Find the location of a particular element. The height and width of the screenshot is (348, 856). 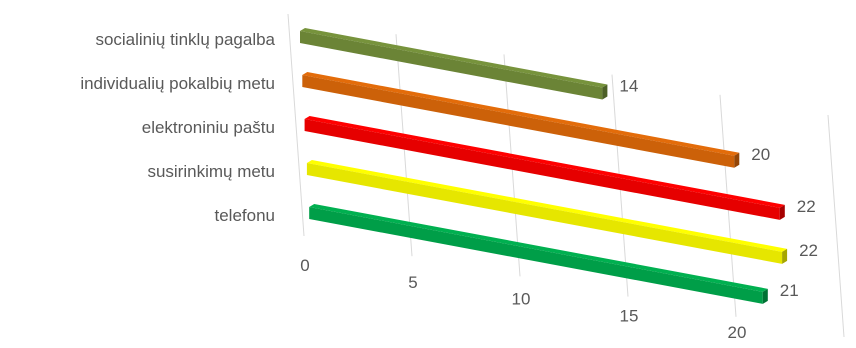

x-tick-label: 20 is located at coordinates (737, 332).